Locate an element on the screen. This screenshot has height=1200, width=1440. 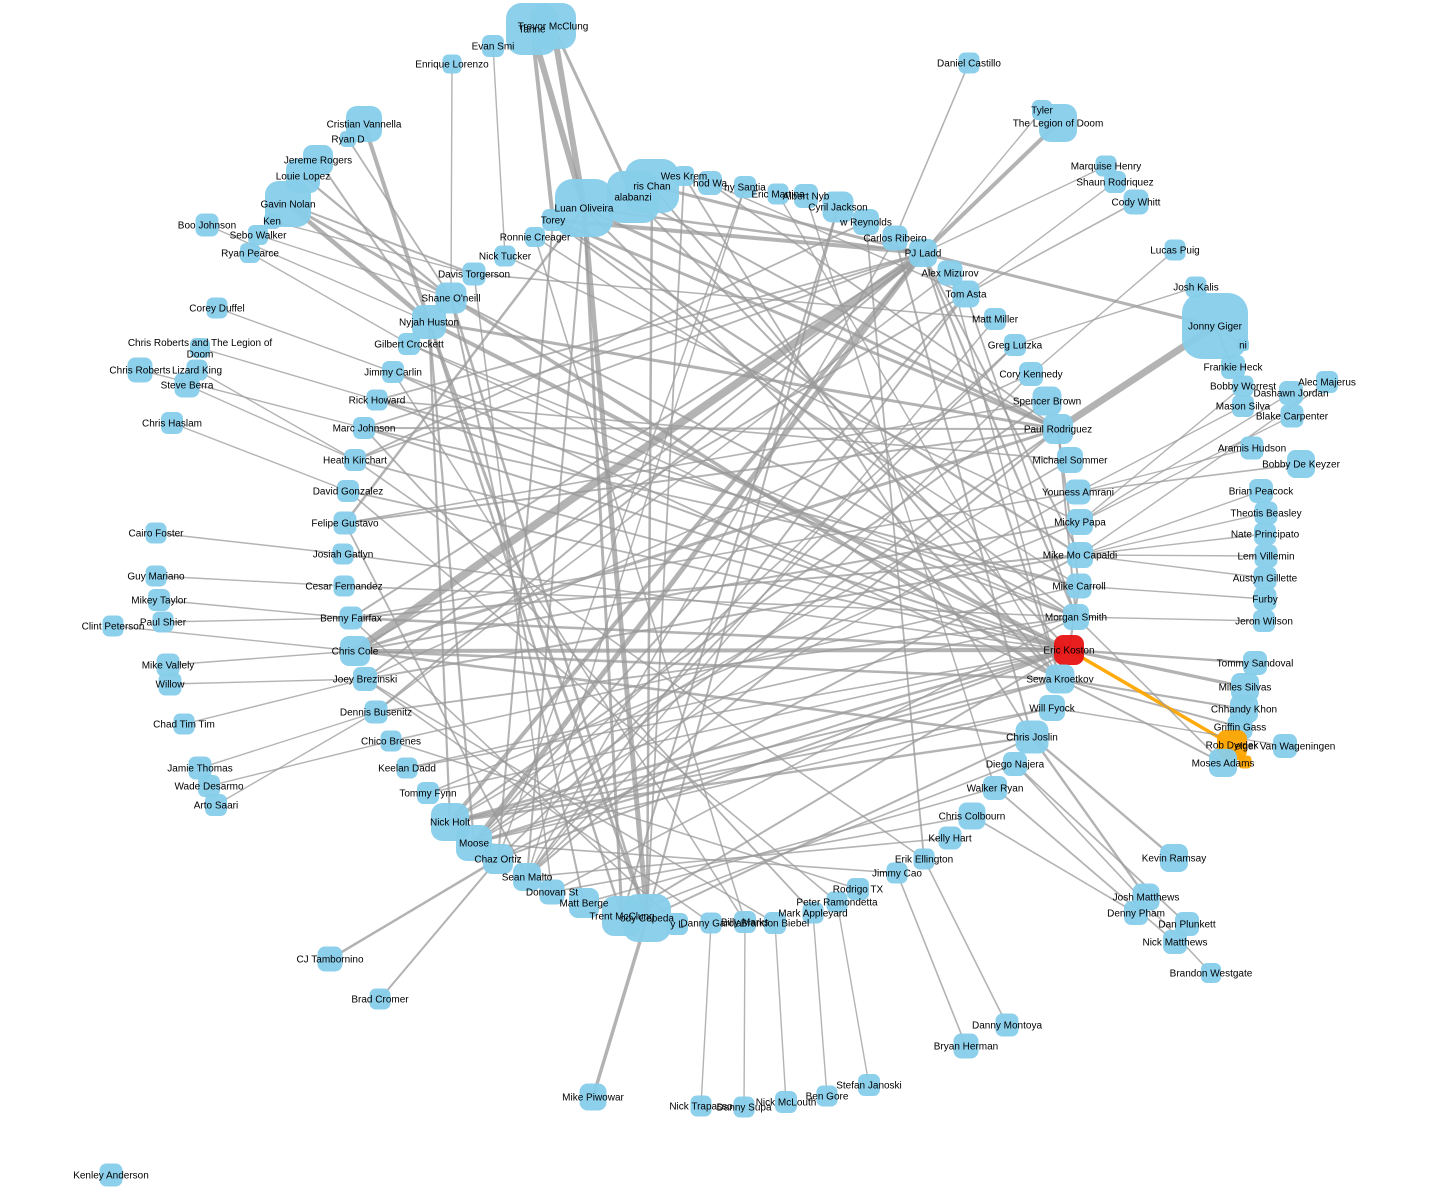
graph-node-moses-adams is located at coordinates (1223, 763).